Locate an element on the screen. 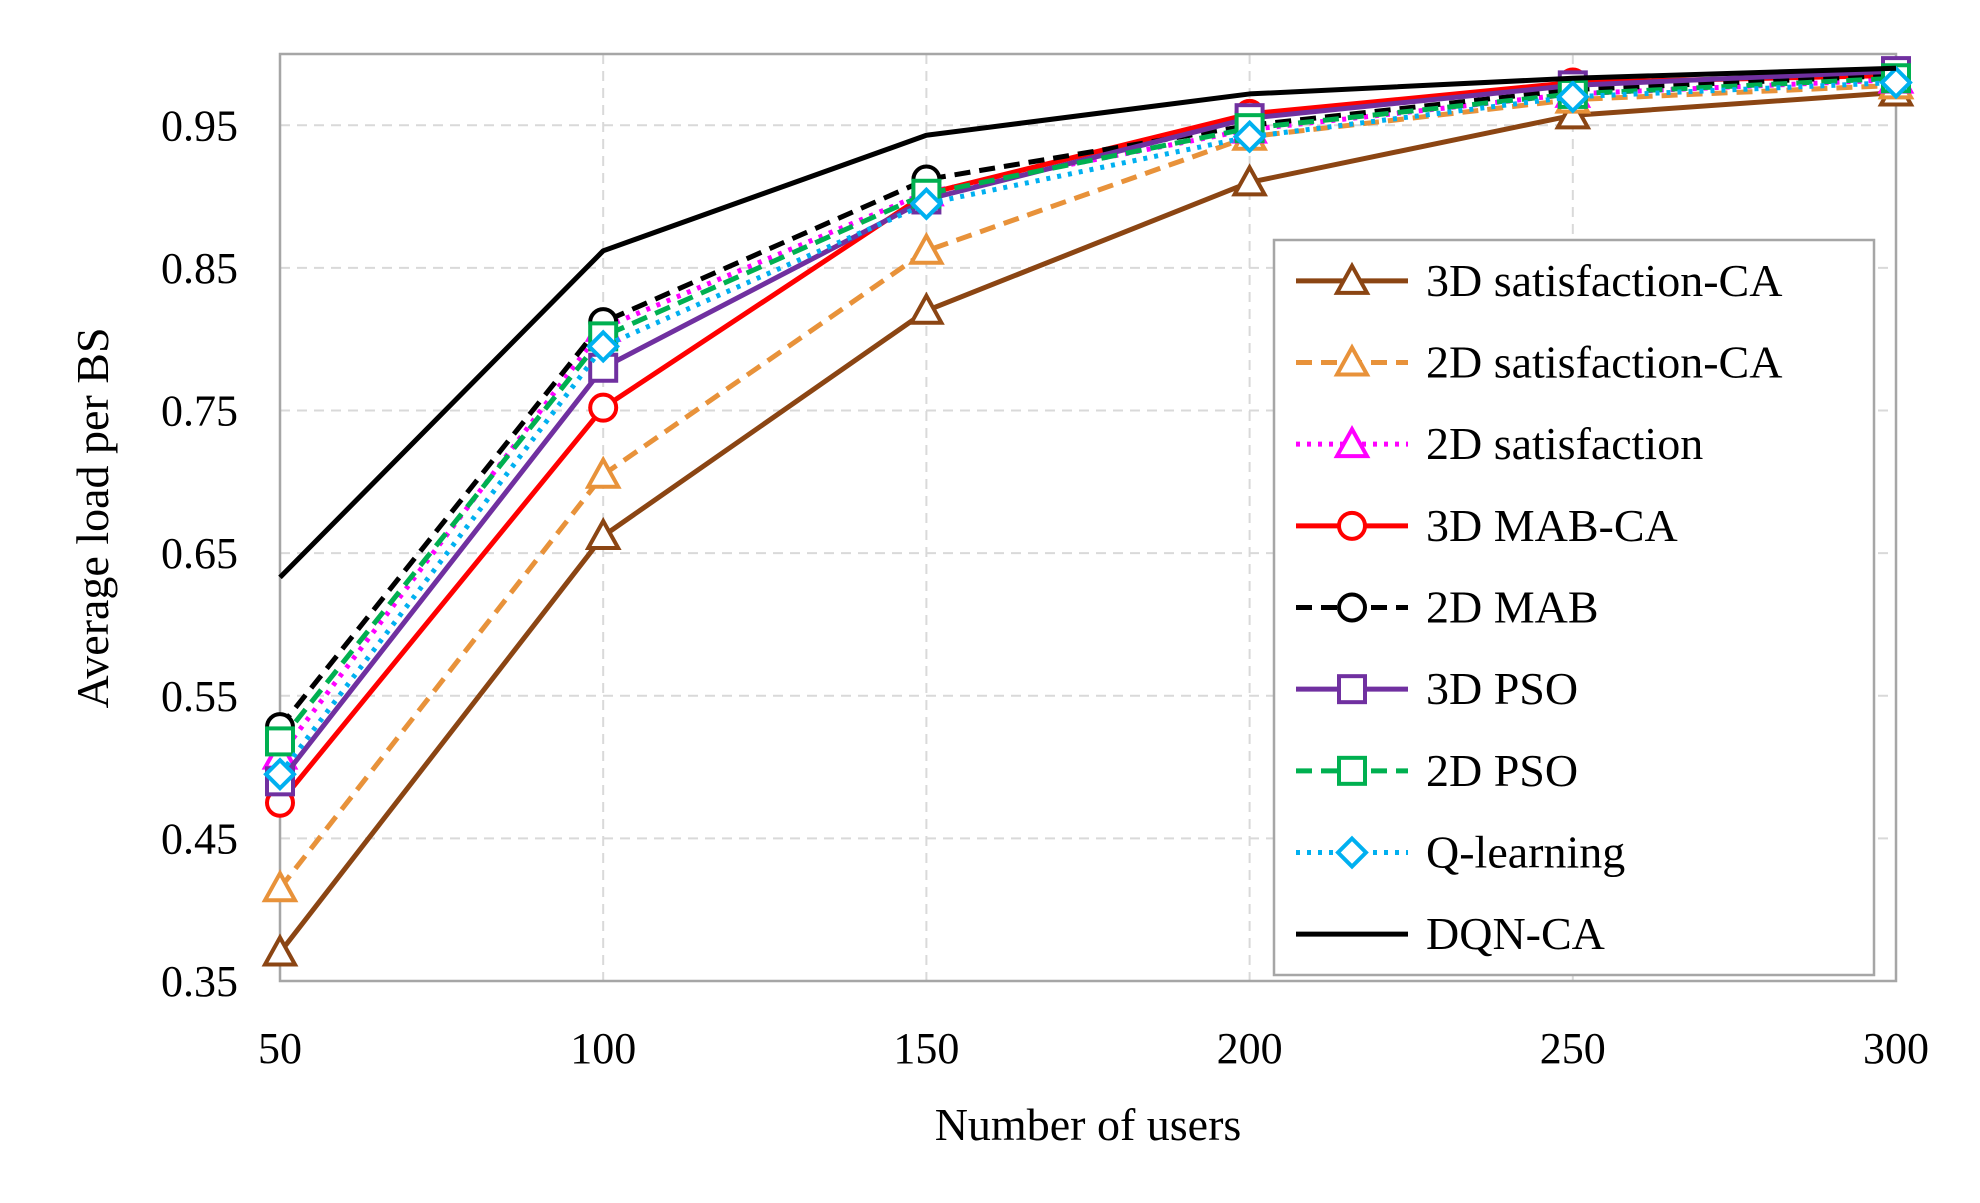 The height and width of the screenshot is (1203, 1980). legend-label: 3D MAB-CA is located at coordinates (1552, 525).